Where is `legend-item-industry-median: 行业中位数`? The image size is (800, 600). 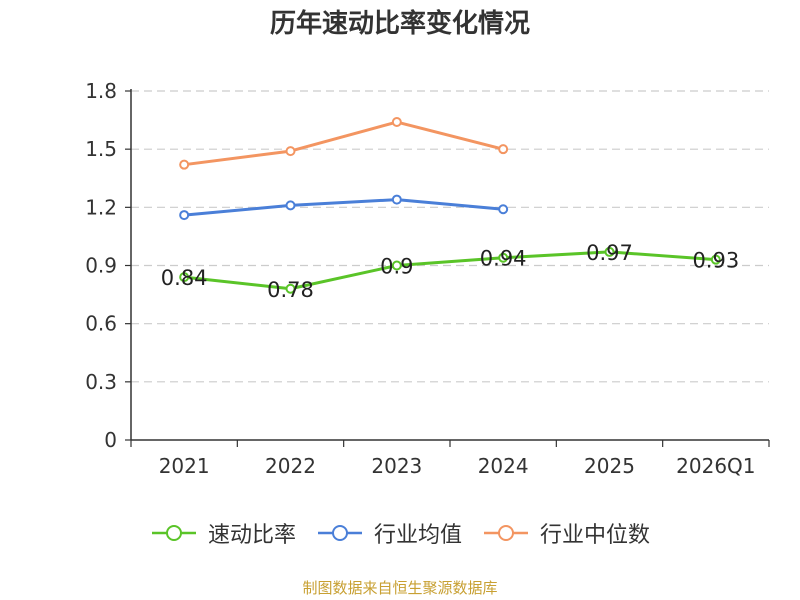 legend-item-industry-median: 行业中位数 is located at coordinates (566, 533).